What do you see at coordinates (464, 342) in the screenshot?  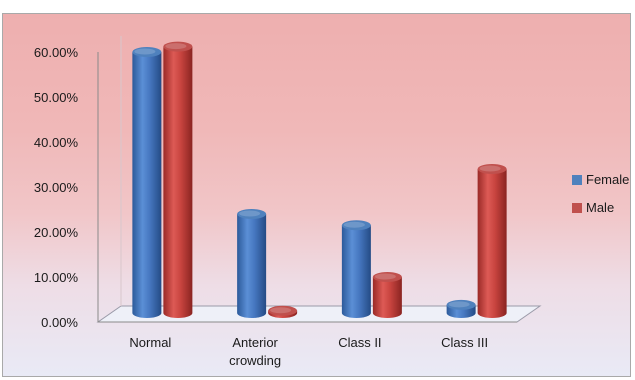 I see `category-label: Class III` at bounding box center [464, 342].